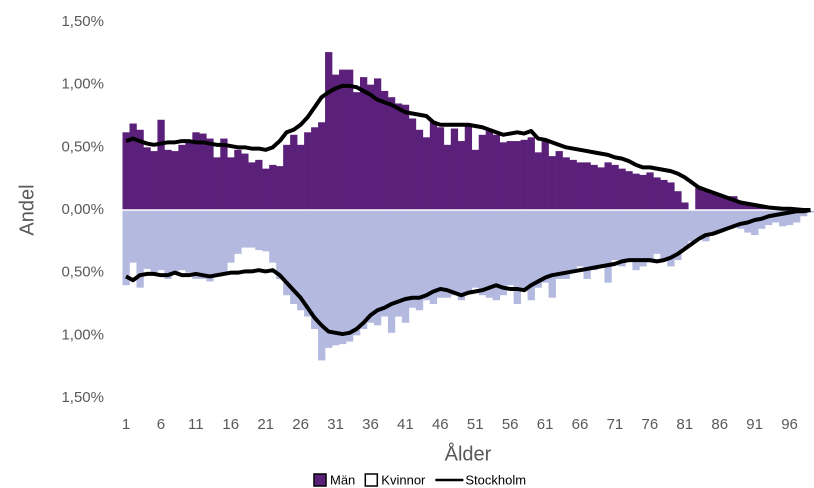 This screenshot has width=814, height=488. What do you see at coordinates (468, 453) in the screenshot?
I see `x-axis-title: Ålder` at bounding box center [468, 453].